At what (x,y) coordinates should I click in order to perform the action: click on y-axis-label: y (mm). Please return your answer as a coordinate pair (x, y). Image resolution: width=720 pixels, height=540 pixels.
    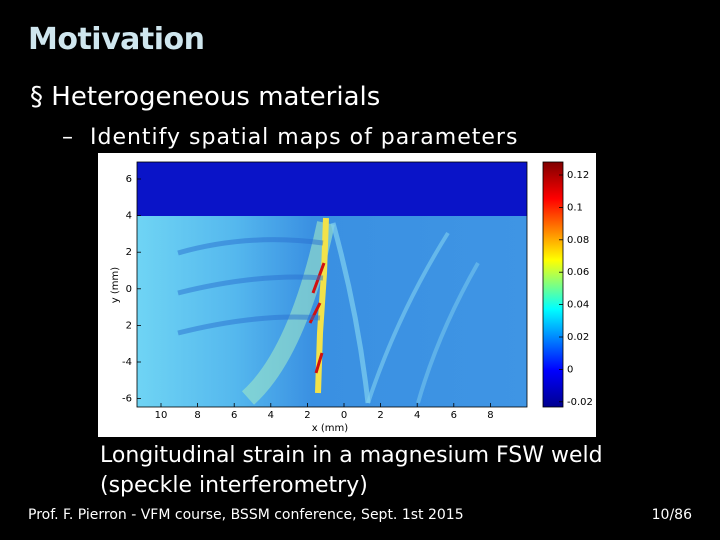
    Looking at the image, I should click on (115, 285).